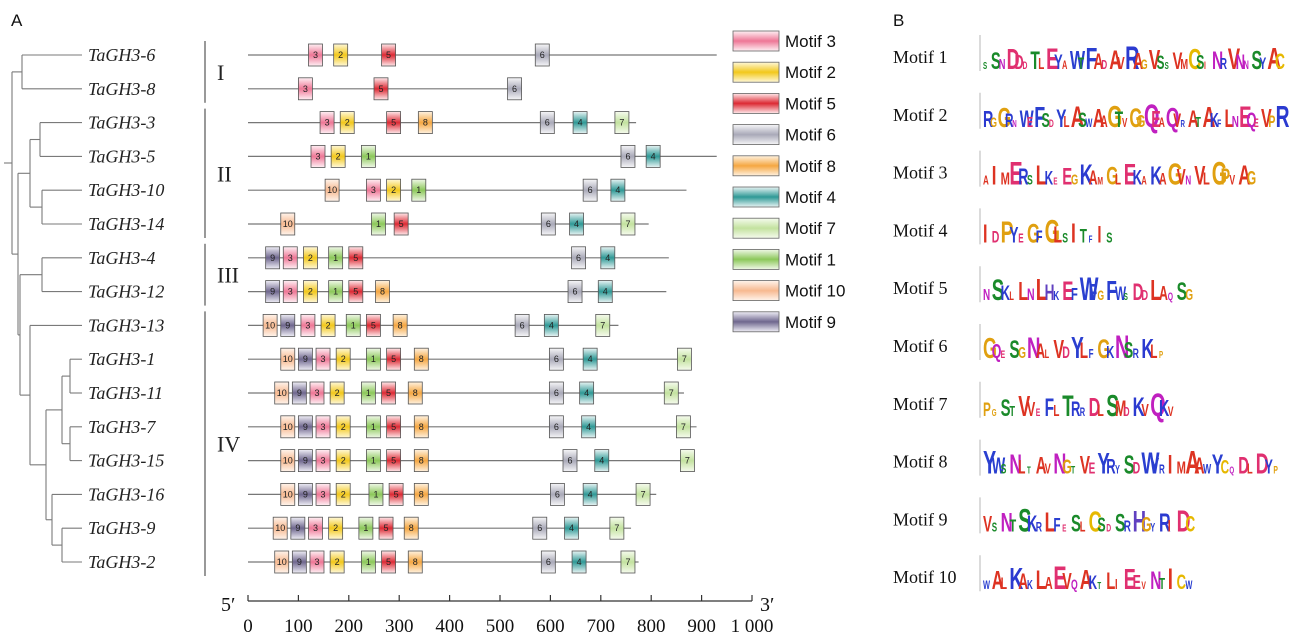  What do you see at coordinates (810, 41) in the screenshot?
I see `legend-label: Motif 3` at bounding box center [810, 41].